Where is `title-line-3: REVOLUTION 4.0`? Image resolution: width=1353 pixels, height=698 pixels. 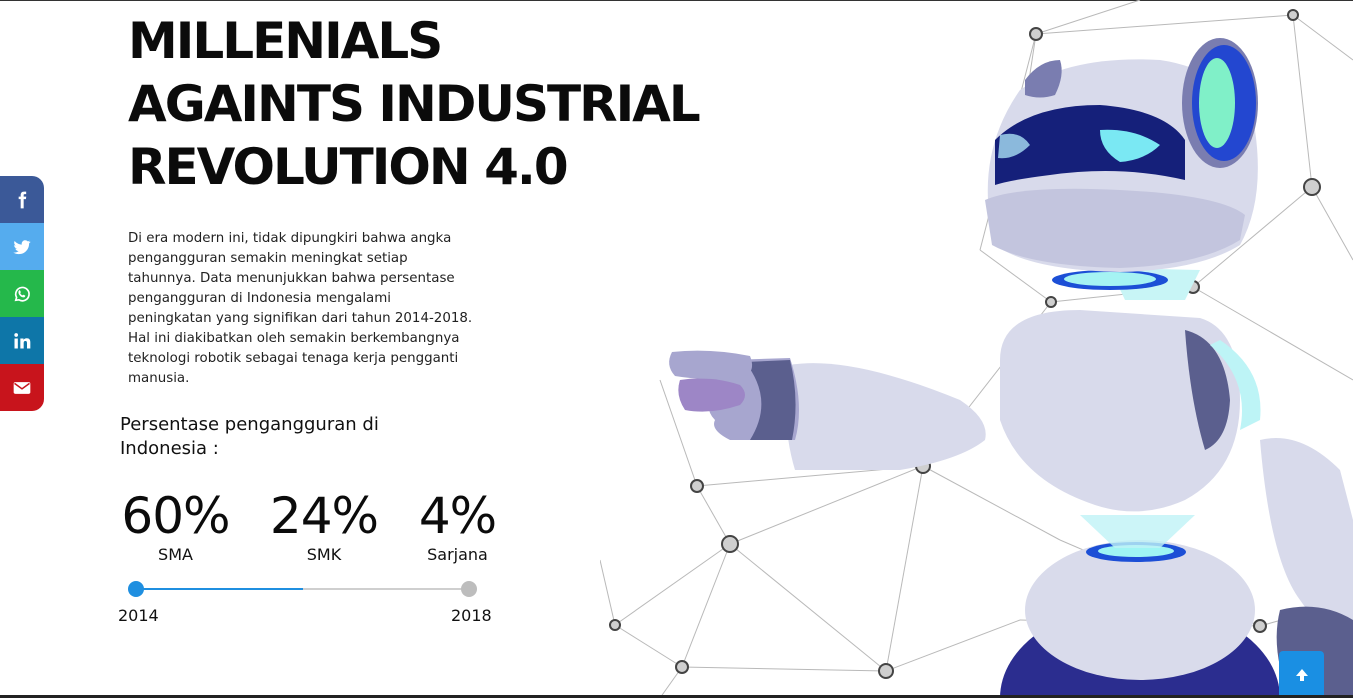
title-line-3: REVOLUTION 4.0 is located at coordinates (348, 167).